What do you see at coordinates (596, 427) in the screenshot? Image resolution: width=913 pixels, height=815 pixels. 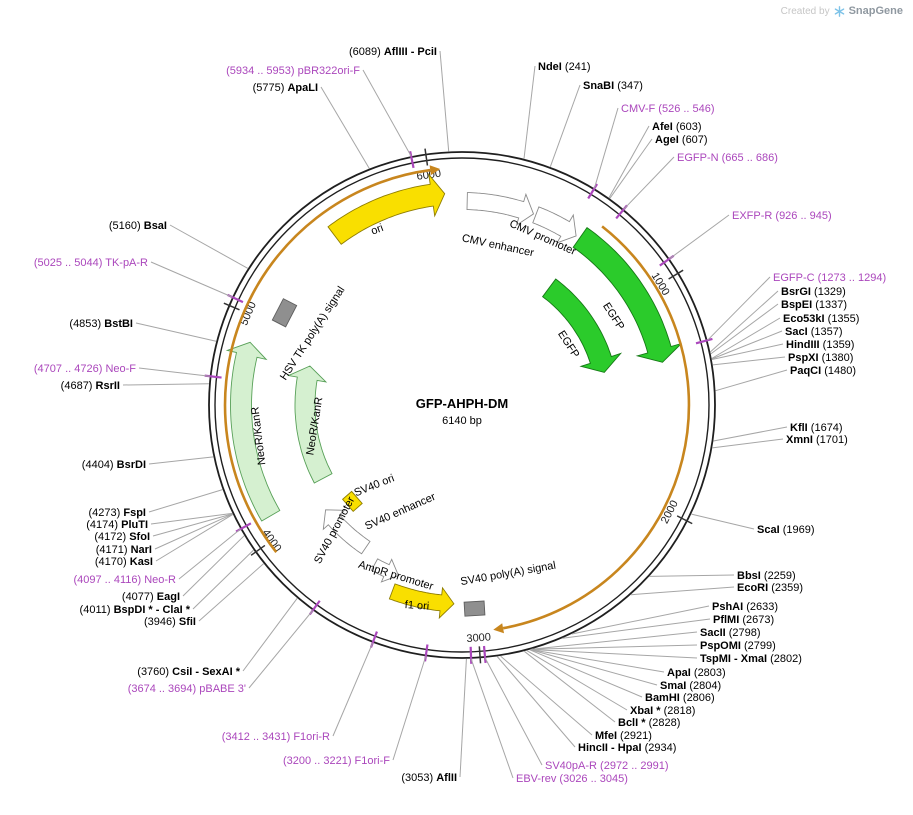 I see `feature-cds-arc-right-arc` at bounding box center [596, 427].